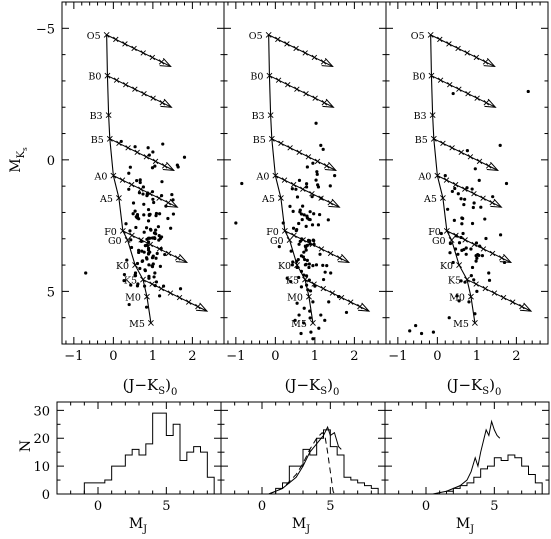 Image resolution: width=551 pixels, height=539 pixels. Describe the element at coordinates (295, 298) in the screenshot. I see `spectral-type-label: M0` at that location.